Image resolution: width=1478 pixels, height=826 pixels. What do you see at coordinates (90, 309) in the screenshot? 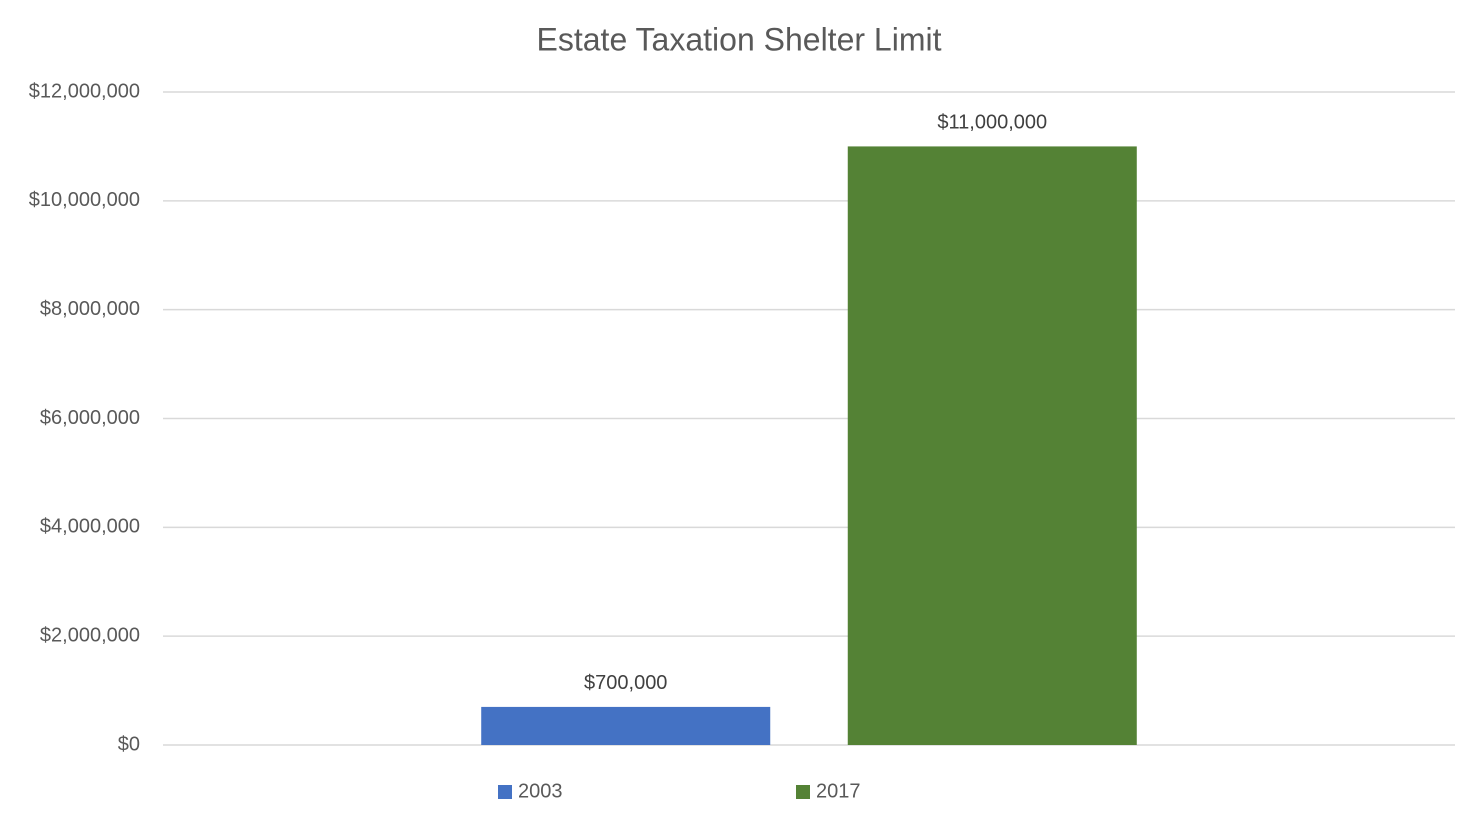
I see `y-tick-label: $8,000,000` at bounding box center [90, 309].